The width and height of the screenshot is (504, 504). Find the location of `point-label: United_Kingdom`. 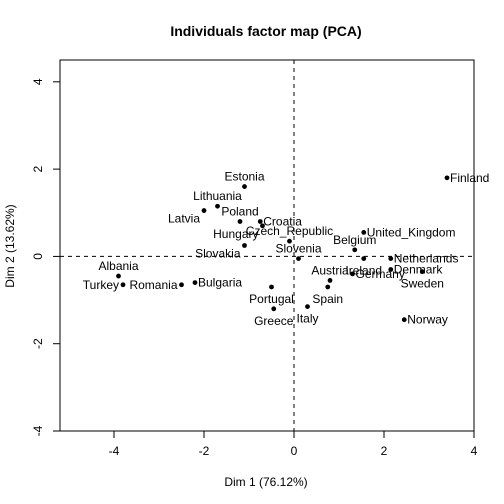

point-label: United_Kingdom is located at coordinates (411, 232).